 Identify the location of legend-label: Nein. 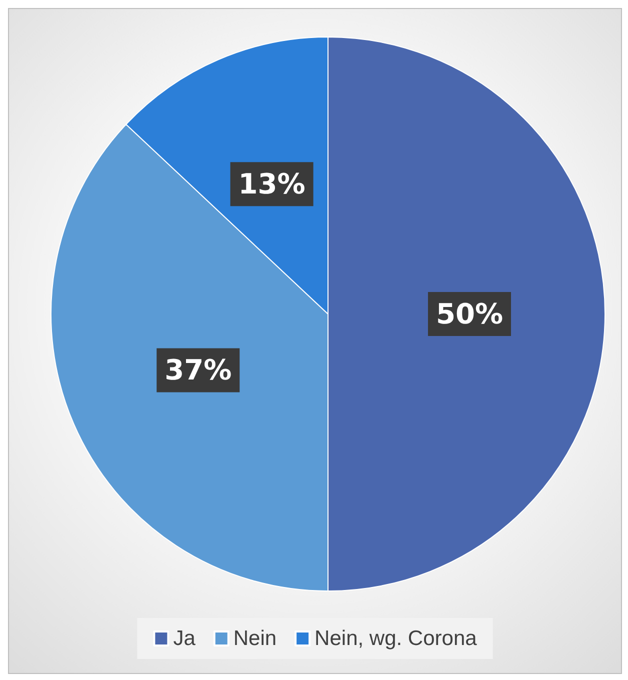
(255, 638).